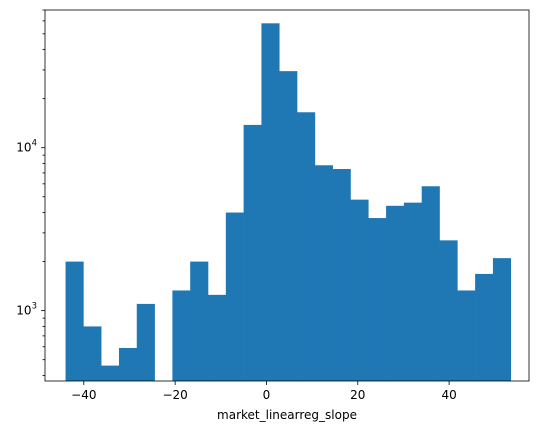 Image resolution: width=551 pixels, height=433 pixels. I want to click on y-axis-ticks: 10³ 10⁴, so click(30, 192).